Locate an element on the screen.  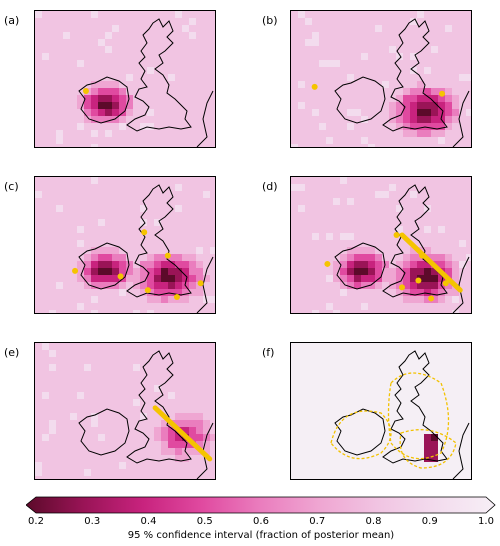
panel-label: (f) is located at coordinates (268, 352).